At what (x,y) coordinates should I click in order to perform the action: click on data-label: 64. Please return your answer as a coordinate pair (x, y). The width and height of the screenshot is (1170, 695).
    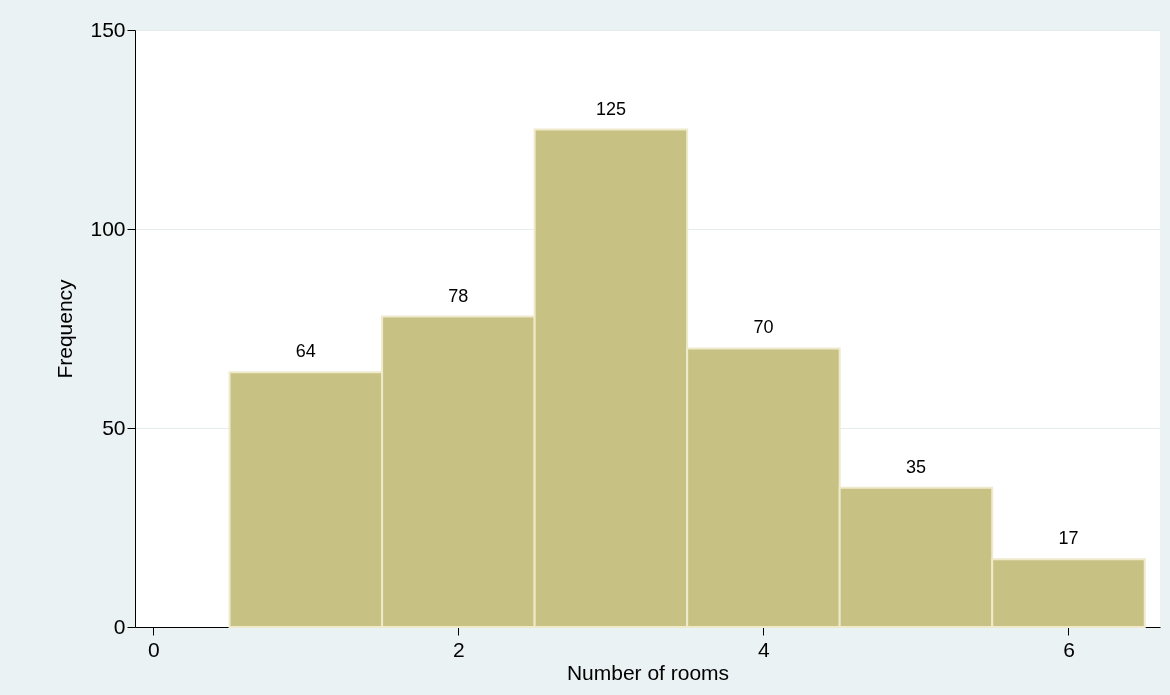
    Looking at the image, I should click on (305, 351).